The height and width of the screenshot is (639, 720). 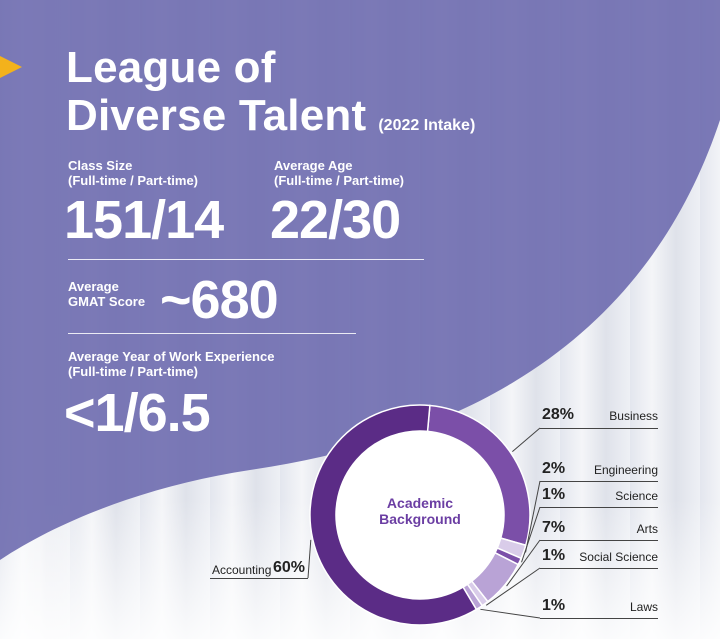 I want to click on slice-engineering-label: Engineering, so click(x=625, y=470).